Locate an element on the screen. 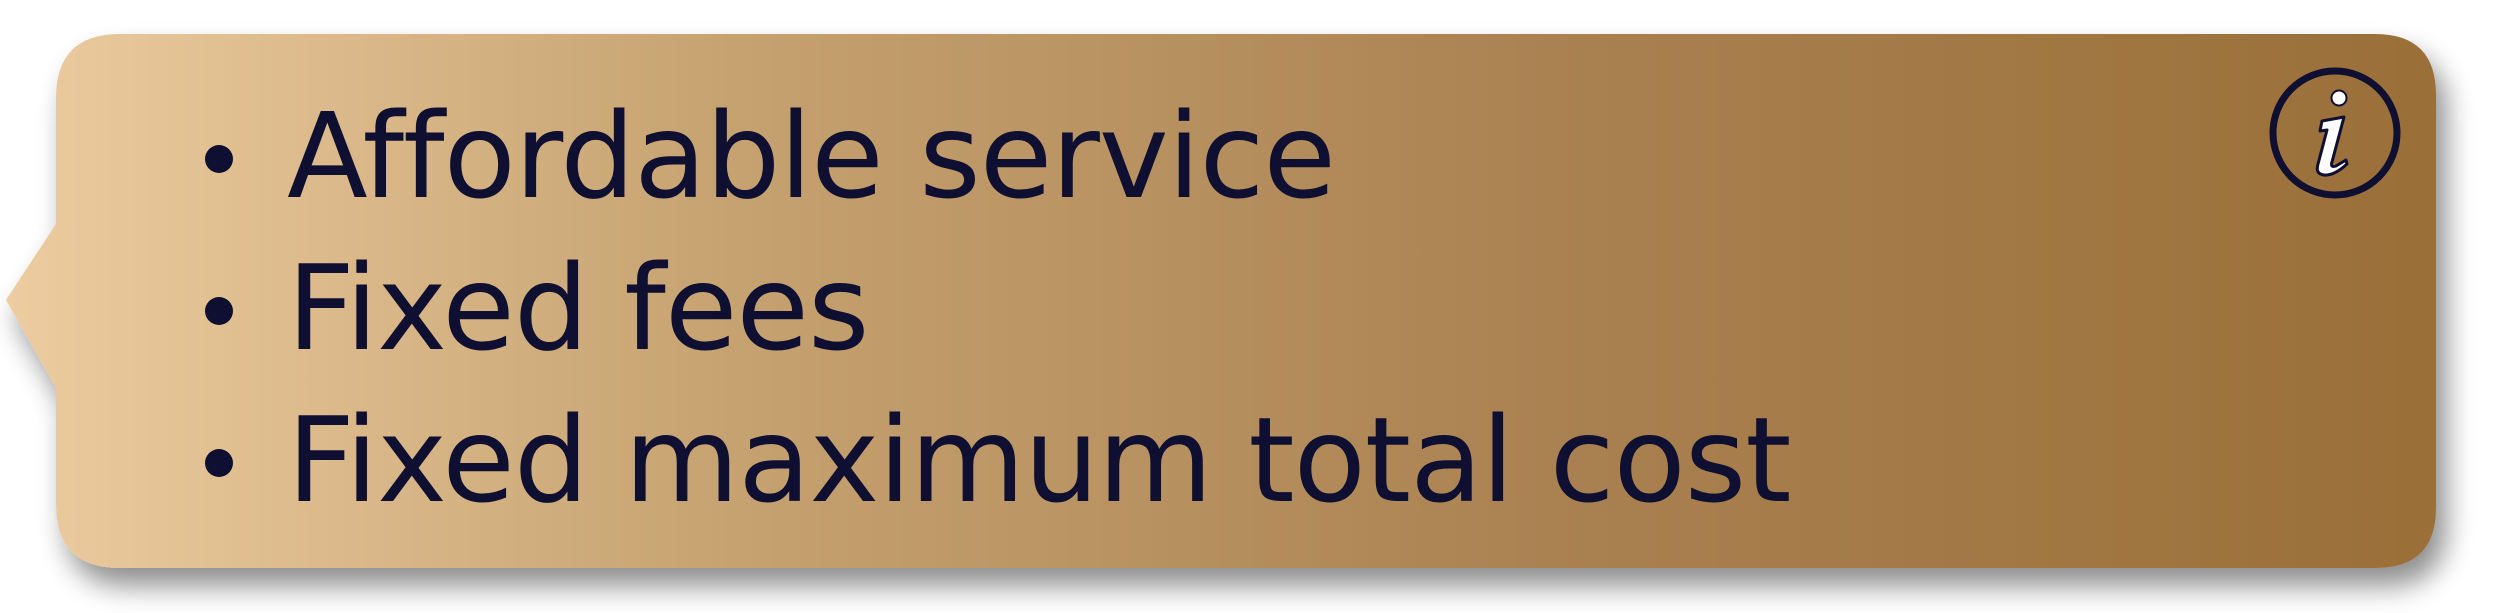  list-item-label: Fixed fees is located at coordinates (578, 308).